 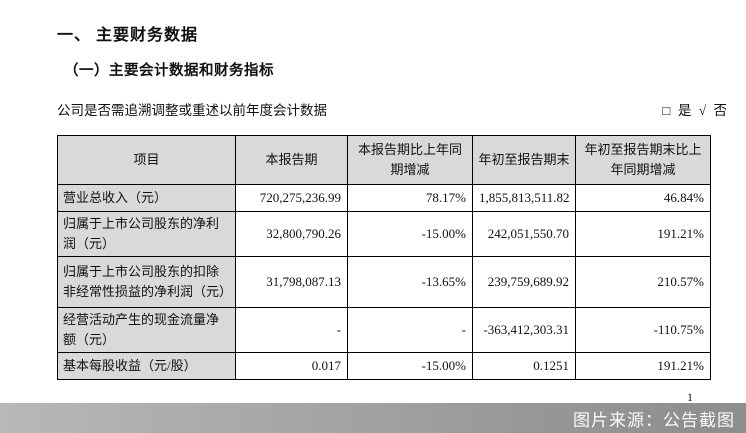 What do you see at coordinates (654, 420) in the screenshot?
I see `image-source-text: 图片来源：公告截图` at bounding box center [654, 420].